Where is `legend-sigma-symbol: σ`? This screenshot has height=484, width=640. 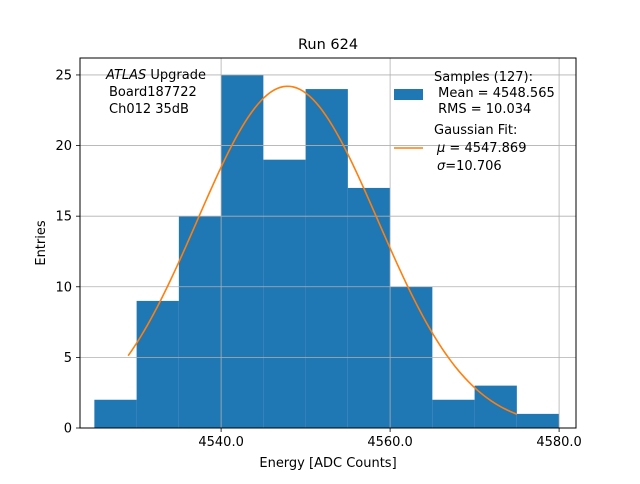
legend-sigma-symbol: σ is located at coordinates (441, 166).